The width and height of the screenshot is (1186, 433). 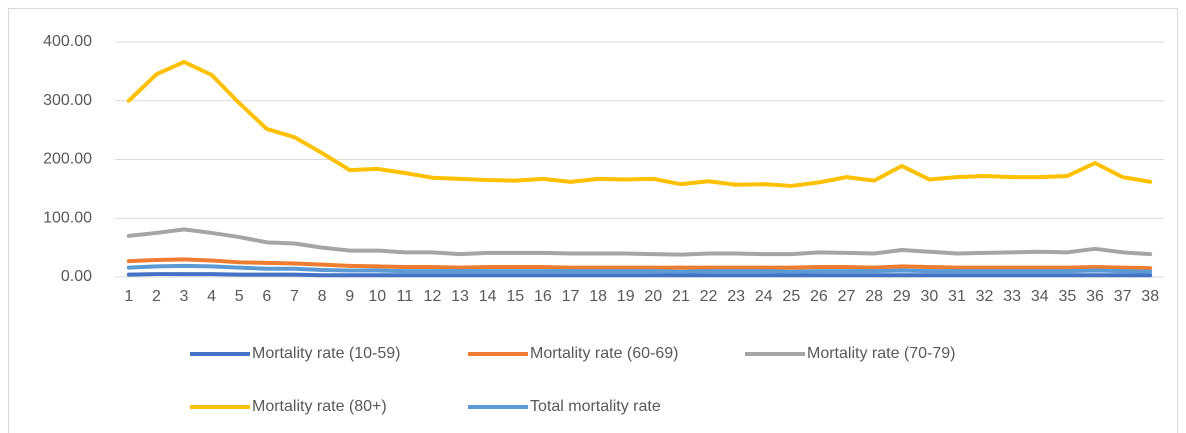 What do you see at coordinates (736, 296) in the screenshot?
I see `x-tick-label: 23` at bounding box center [736, 296].